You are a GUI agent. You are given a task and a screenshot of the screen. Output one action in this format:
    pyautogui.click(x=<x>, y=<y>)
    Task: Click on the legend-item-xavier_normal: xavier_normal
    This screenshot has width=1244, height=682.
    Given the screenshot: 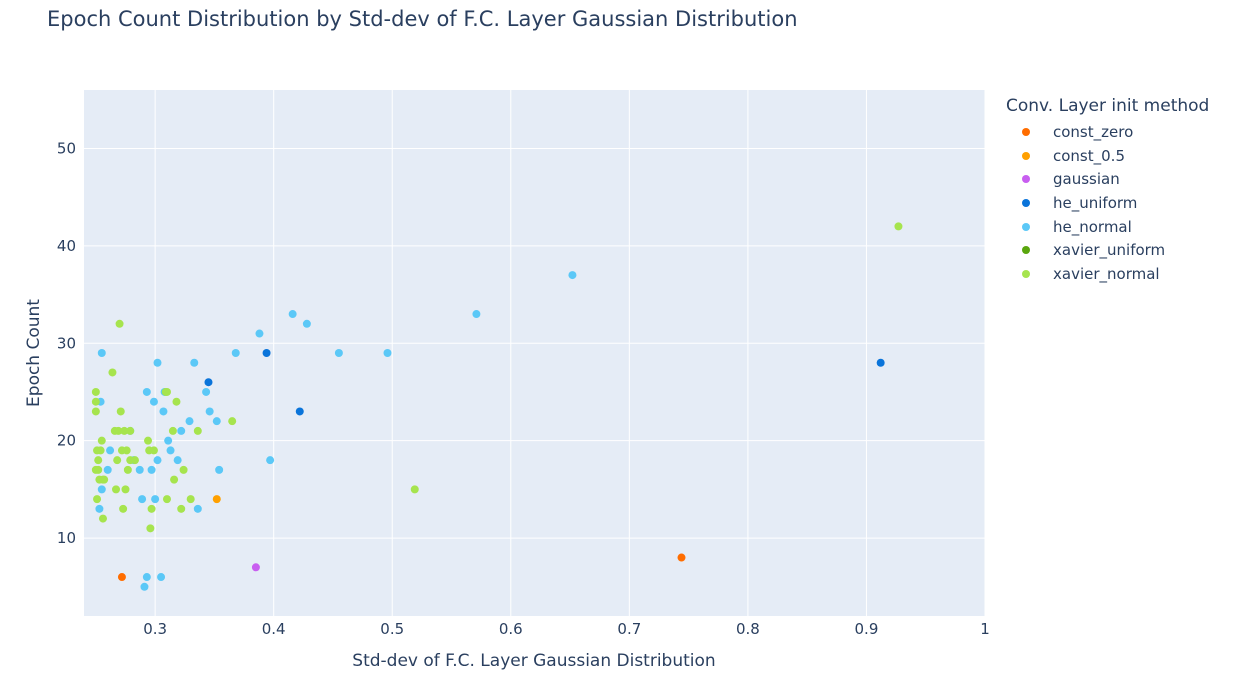 What is the action you would take?
    pyautogui.click(x=1107, y=274)
    